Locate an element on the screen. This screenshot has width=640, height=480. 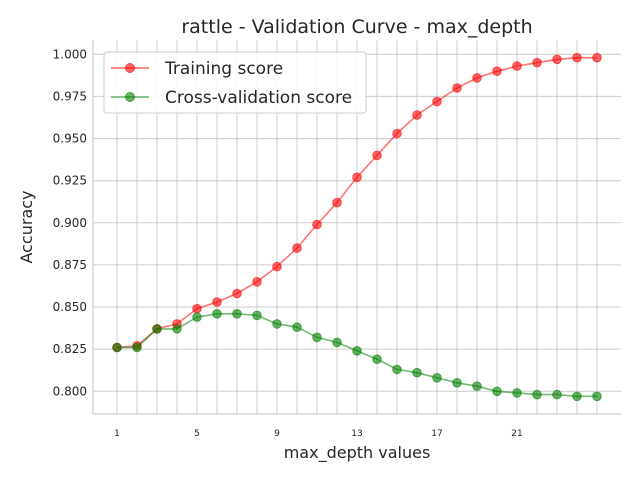
x-tick-label: 17 is located at coordinates (436, 434).